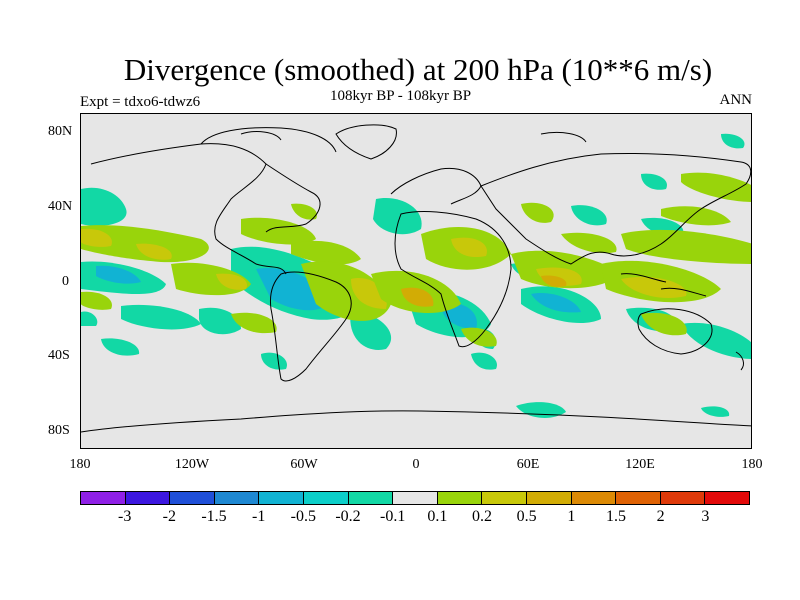  Describe the element at coordinates (616, 516) in the screenshot. I see `colorbar-label: 1.5` at that location.